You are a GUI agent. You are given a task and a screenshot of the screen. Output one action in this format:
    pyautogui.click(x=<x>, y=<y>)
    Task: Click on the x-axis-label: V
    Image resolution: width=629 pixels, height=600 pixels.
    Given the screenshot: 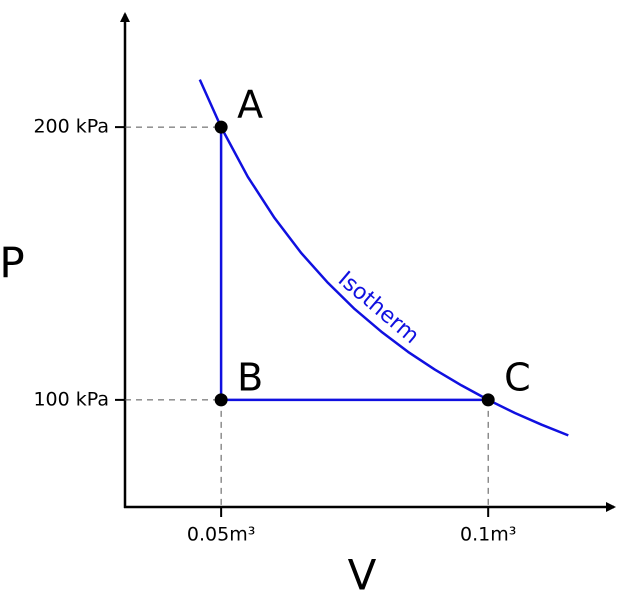 What is the action you would take?
    pyautogui.click(x=362, y=575)
    